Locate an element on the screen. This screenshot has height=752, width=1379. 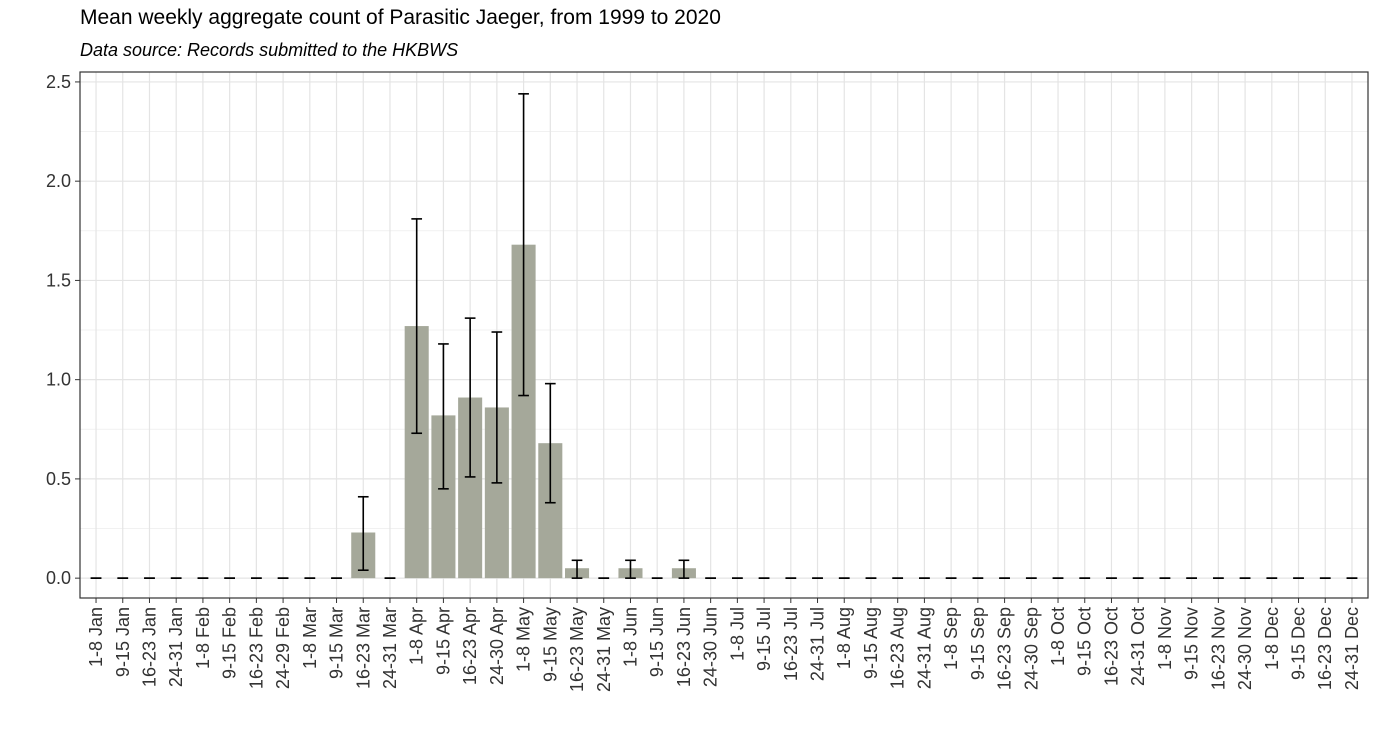
x-tick-label: 16-23 Oct is located at coordinates (1111, 646).